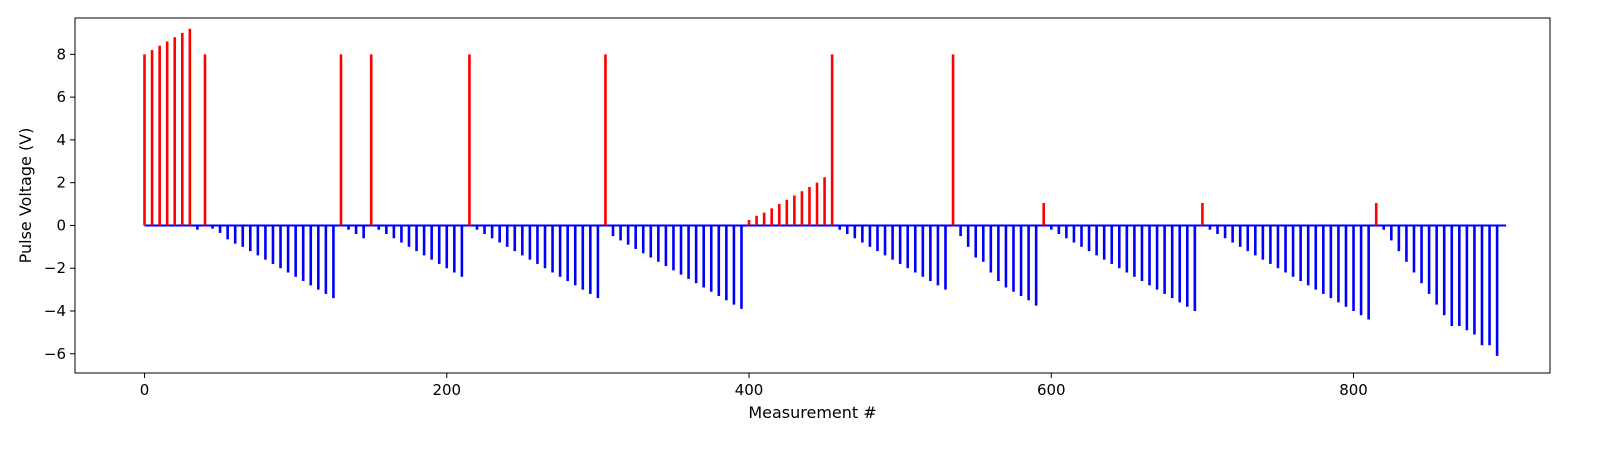 The width and height of the screenshot is (1600, 454). What do you see at coordinates (61, 54) in the screenshot?
I see `y-tick-label: 8` at bounding box center [61, 54].